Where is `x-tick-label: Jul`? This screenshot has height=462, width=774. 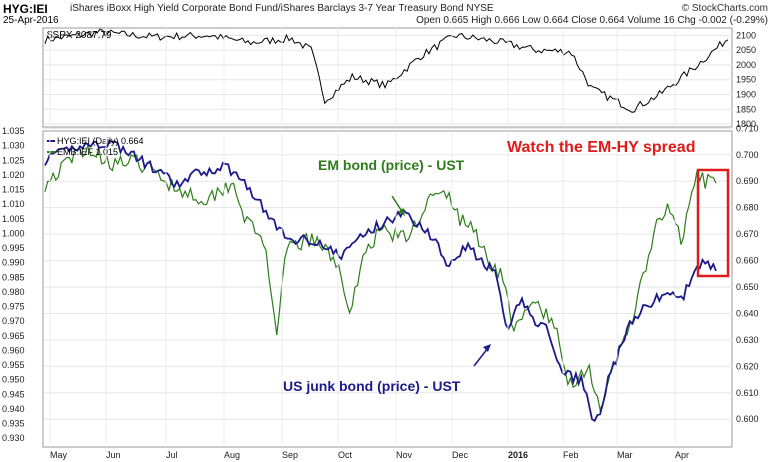
x-tick-label: Jul is located at coordinates (172, 455).